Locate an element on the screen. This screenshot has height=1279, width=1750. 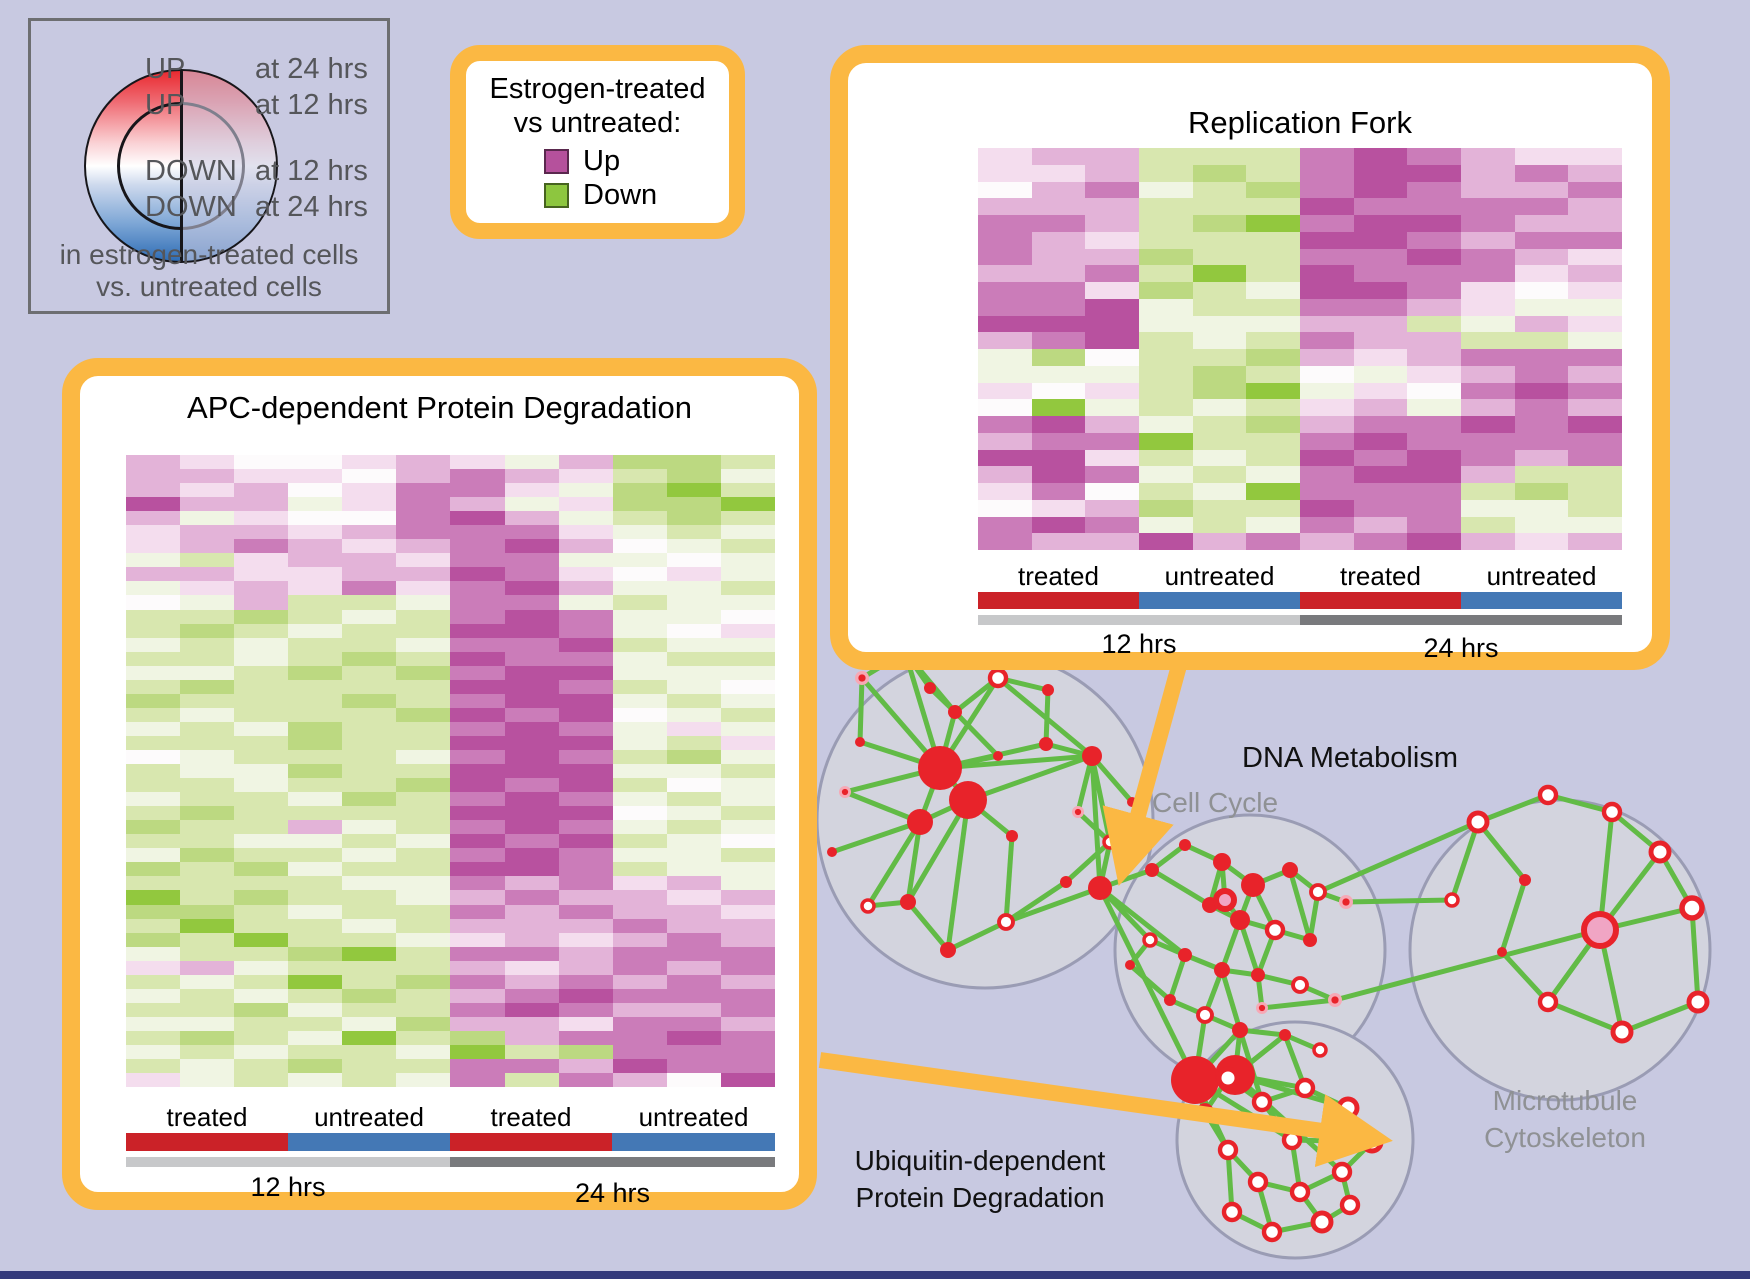
treated-bar is located at coordinates (531, 1142).